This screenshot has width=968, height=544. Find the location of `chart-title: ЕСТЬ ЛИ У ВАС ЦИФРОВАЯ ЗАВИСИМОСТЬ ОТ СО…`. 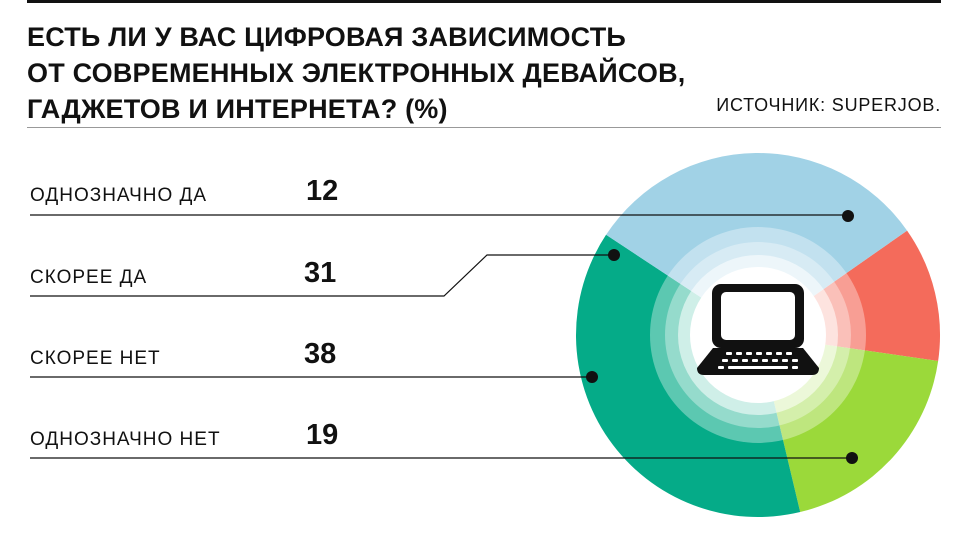

chart-title: ЕСТЬ ЛИ У ВАС ЦИФРОВАЯ ЗАВИСИМОСТЬ ОТ СО… is located at coordinates (377, 73).